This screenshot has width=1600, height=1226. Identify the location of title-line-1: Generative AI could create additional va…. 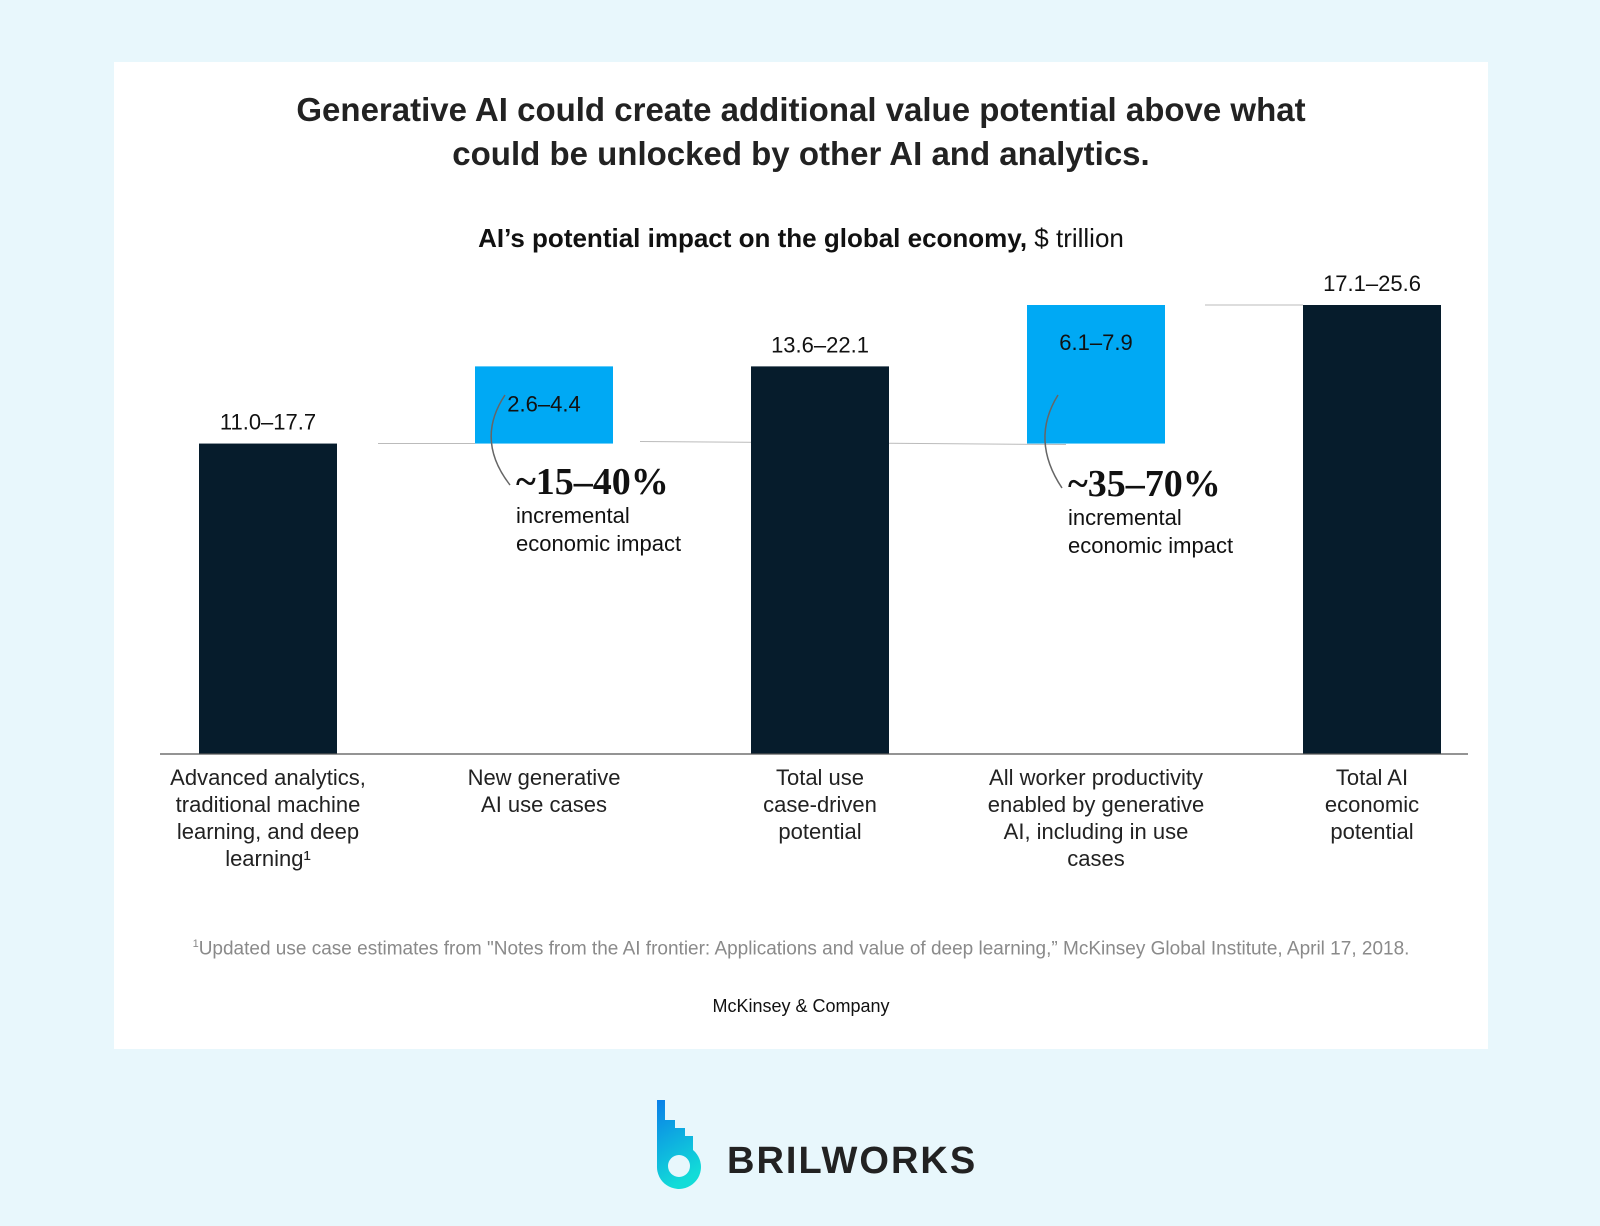
(801, 109).